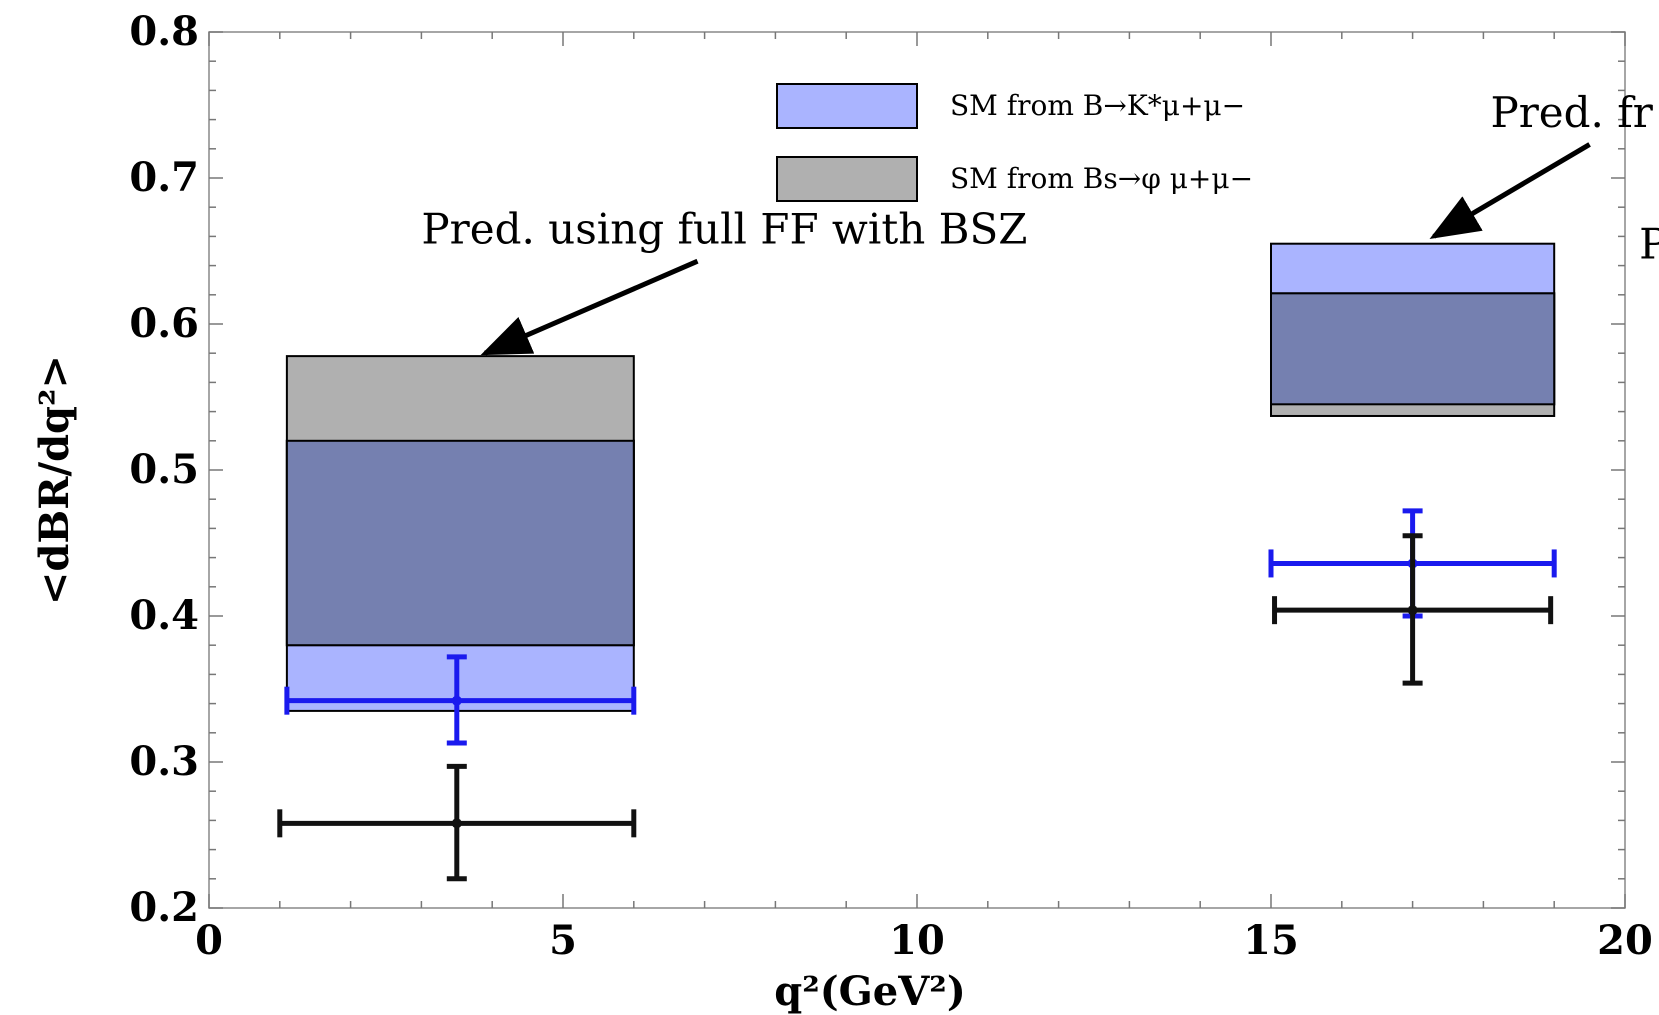 Image resolution: width=1659 pixels, height=1015 pixels. Describe the element at coordinates (164, 469) in the screenshot. I see `y-tick-label: 0.5` at that location.